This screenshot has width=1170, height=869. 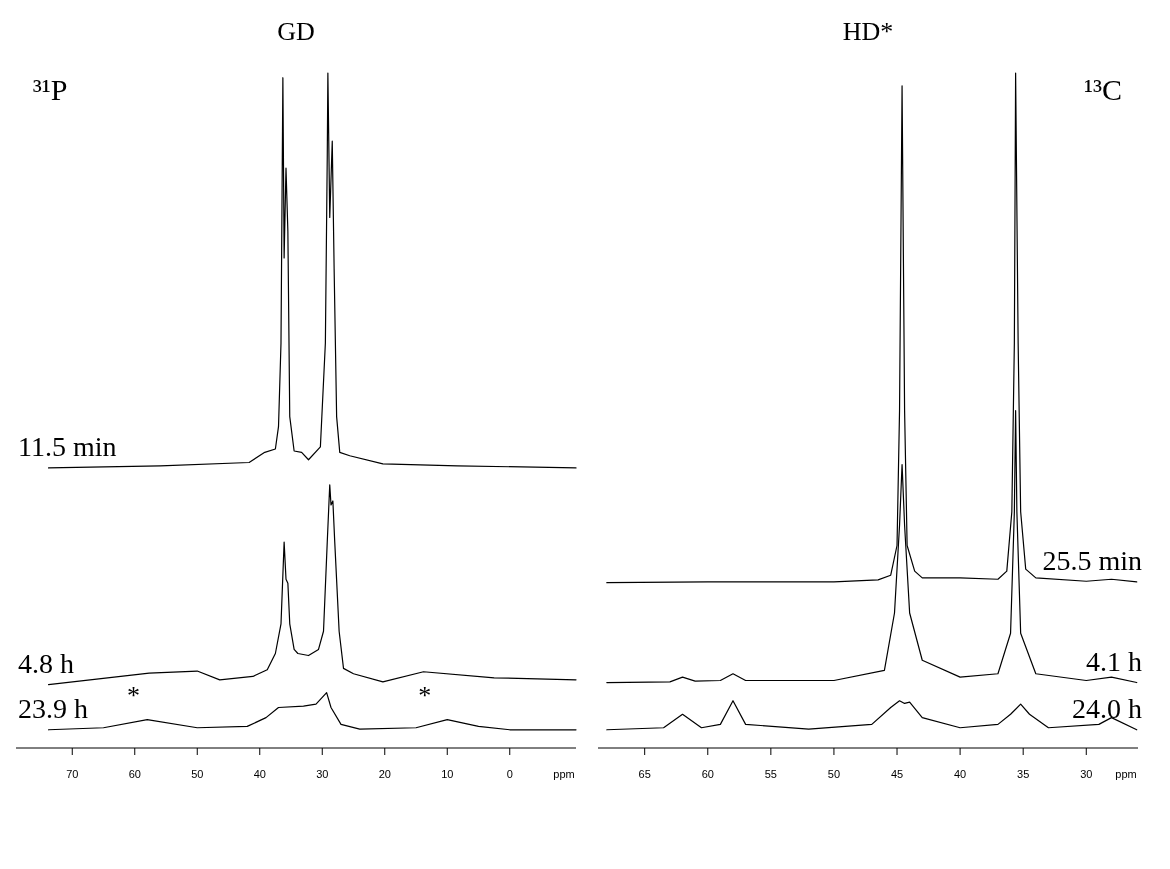 I want to click on annotation: ¹³C, so click(x=1103, y=89).